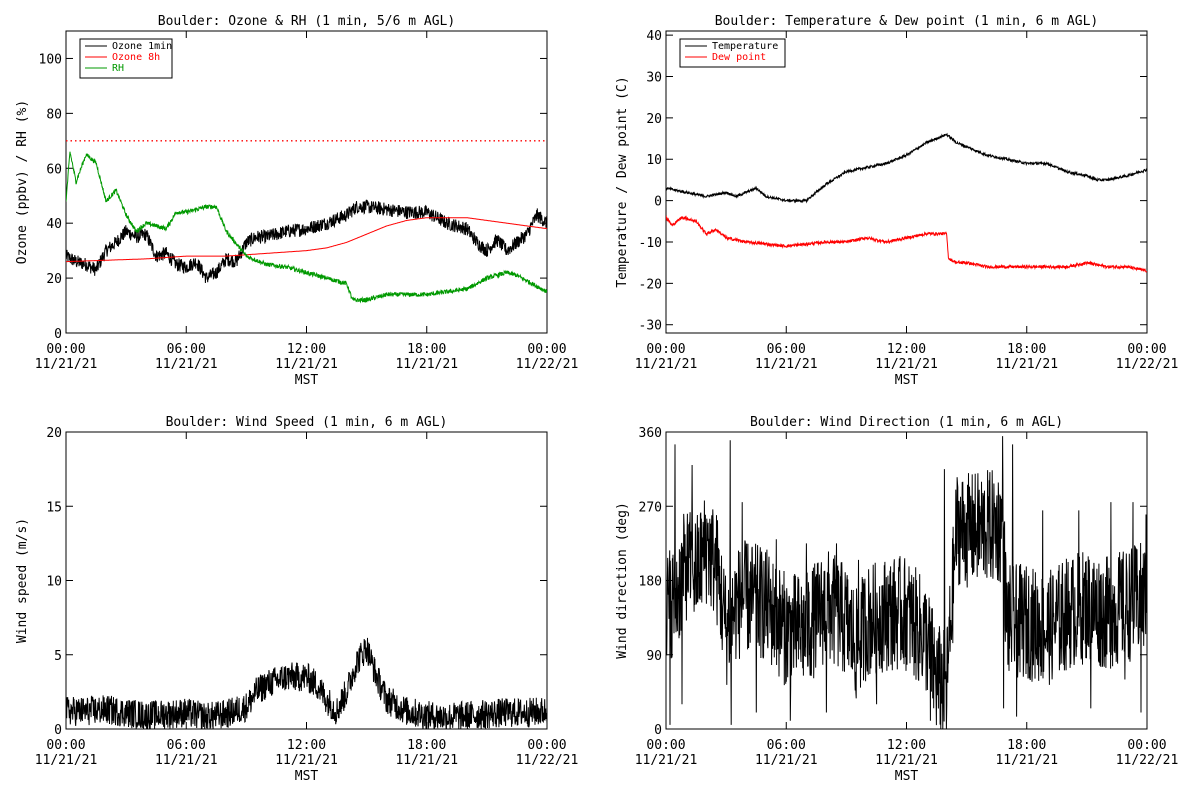 Image resolution: width=1200 pixels, height=800 pixels. What do you see at coordinates (745, 46) in the screenshot?
I see `legend-entry: Temperature` at bounding box center [745, 46].